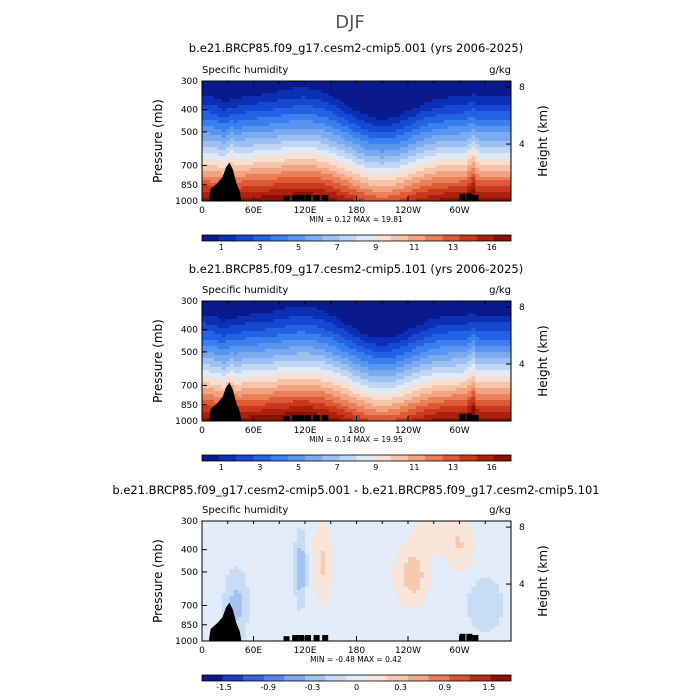 The image size is (700, 700). What do you see at coordinates (298, 247) in the screenshot?
I see `colorbar-label: 5` at bounding box center [298, 247].